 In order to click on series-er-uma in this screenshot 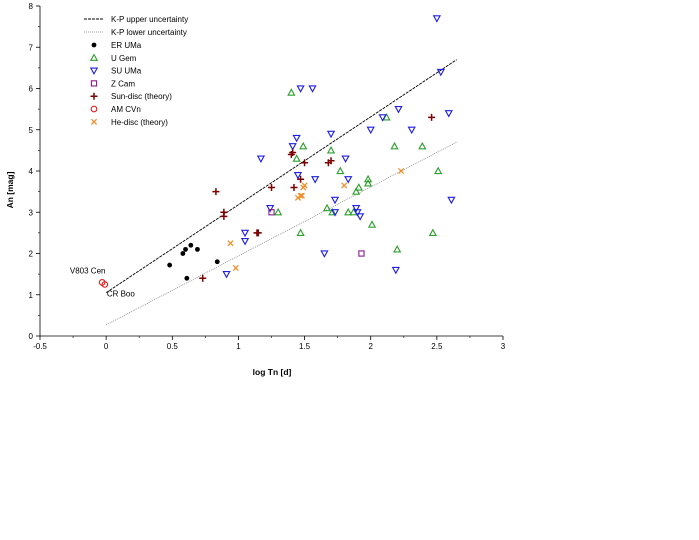, I will do `click(193, 261)`.